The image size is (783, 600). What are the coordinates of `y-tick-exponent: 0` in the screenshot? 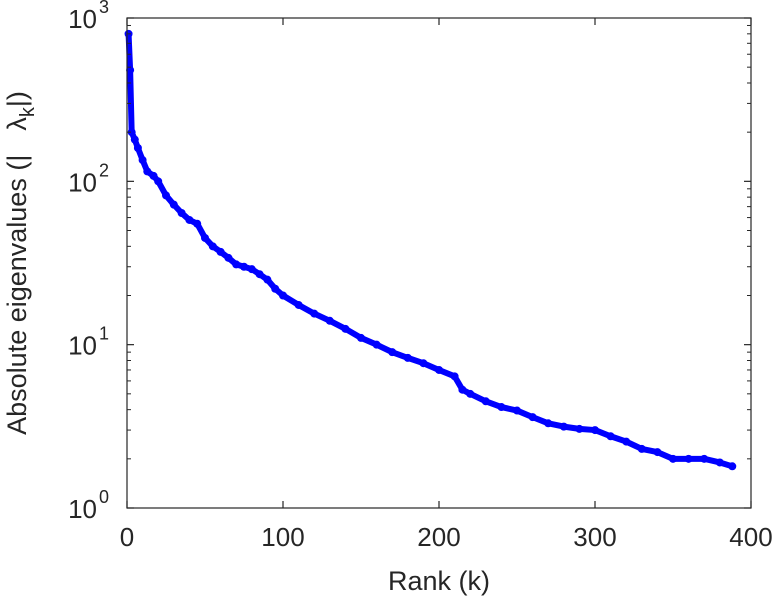 It's located at (104, 497).